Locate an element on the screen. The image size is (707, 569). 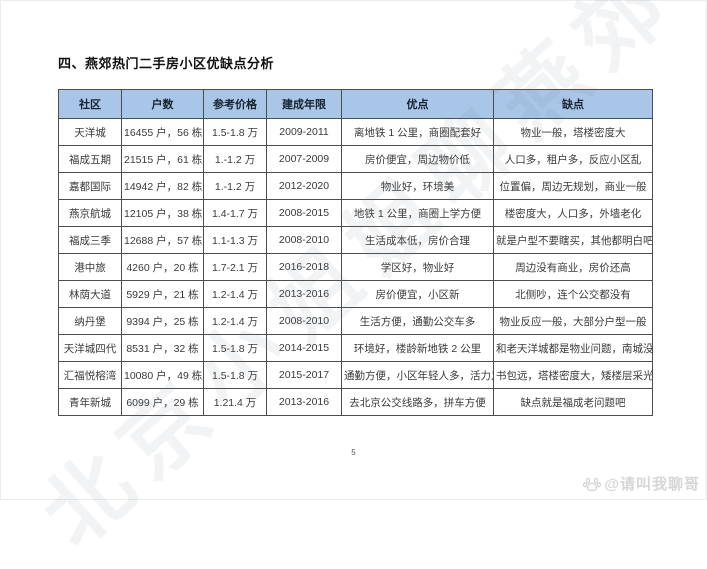
table-cell: 楼密度大，人口多，外墙老化 is located at coordinates (573, 213).